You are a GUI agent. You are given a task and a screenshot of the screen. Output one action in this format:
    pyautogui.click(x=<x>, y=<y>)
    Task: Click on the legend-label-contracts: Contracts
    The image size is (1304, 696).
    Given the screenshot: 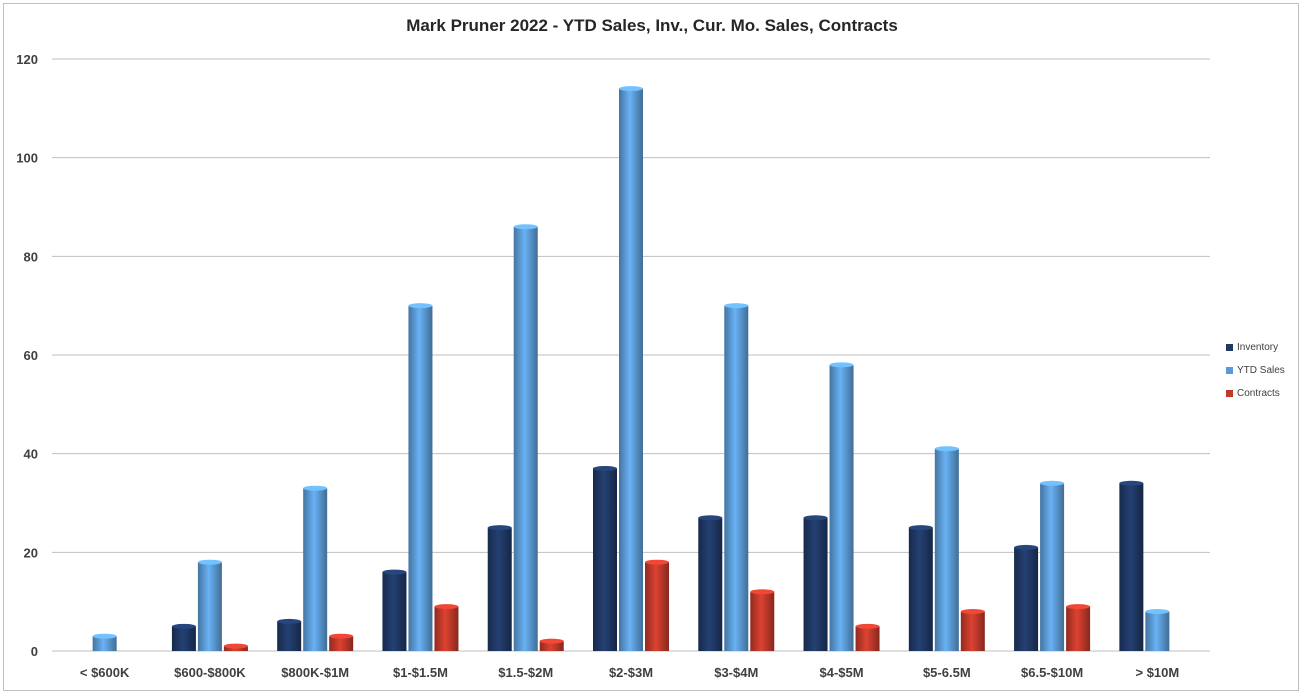 What is the action you would take?
    pyautogui.click(x=1258, y=393)
    